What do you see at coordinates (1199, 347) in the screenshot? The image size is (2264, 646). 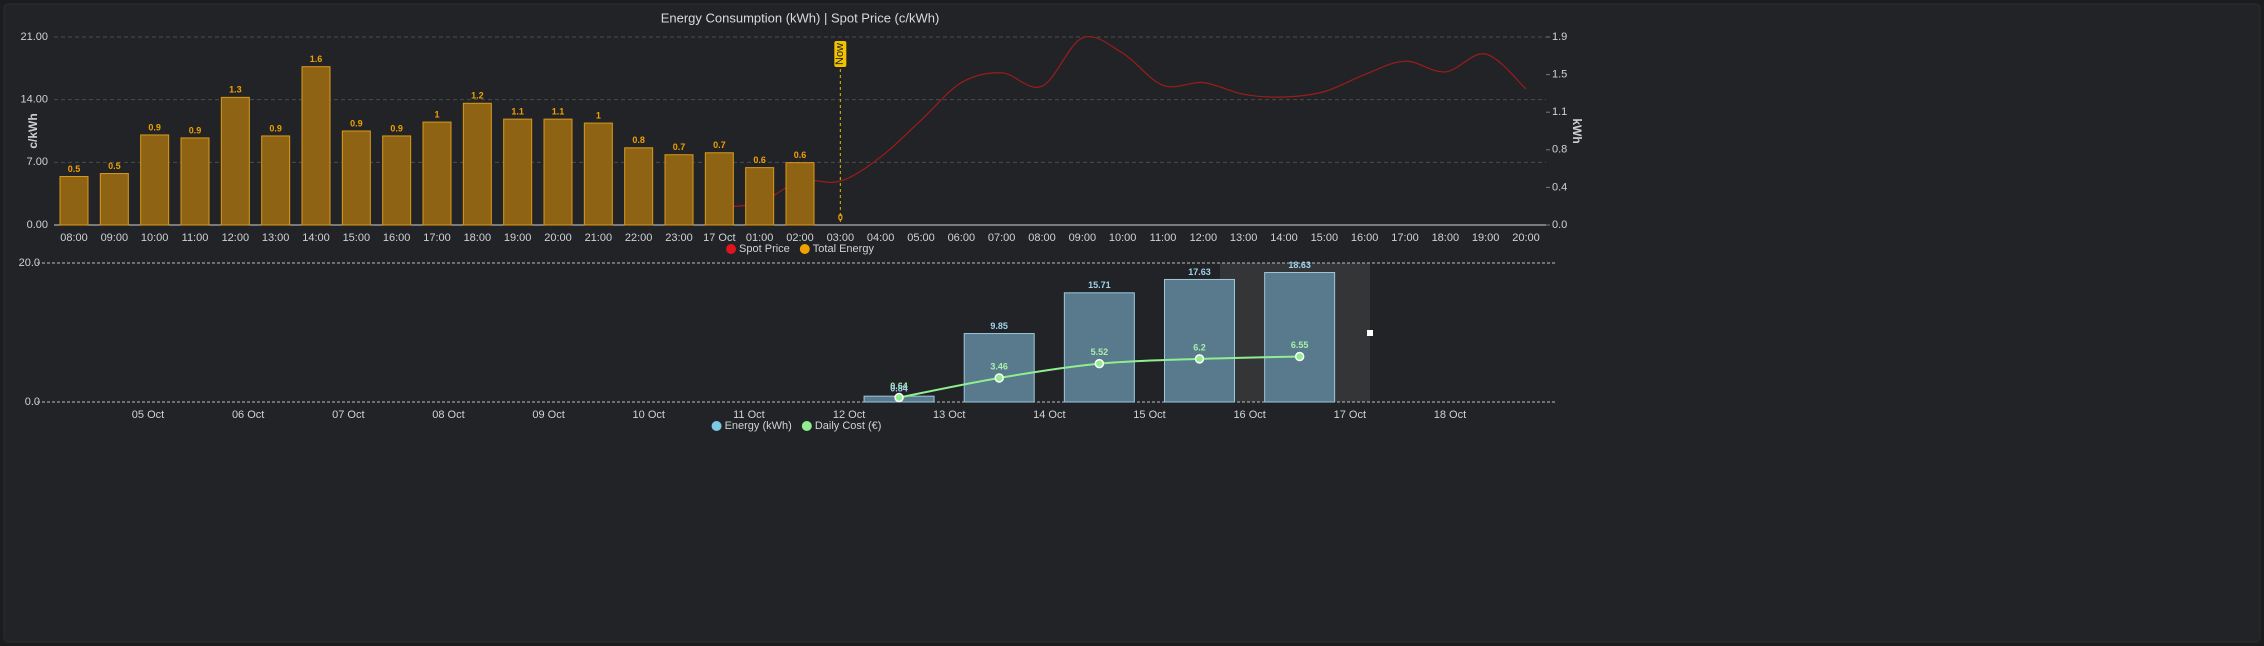 I see `point-value-label: 6.2` at bounding box center [1199, 347].